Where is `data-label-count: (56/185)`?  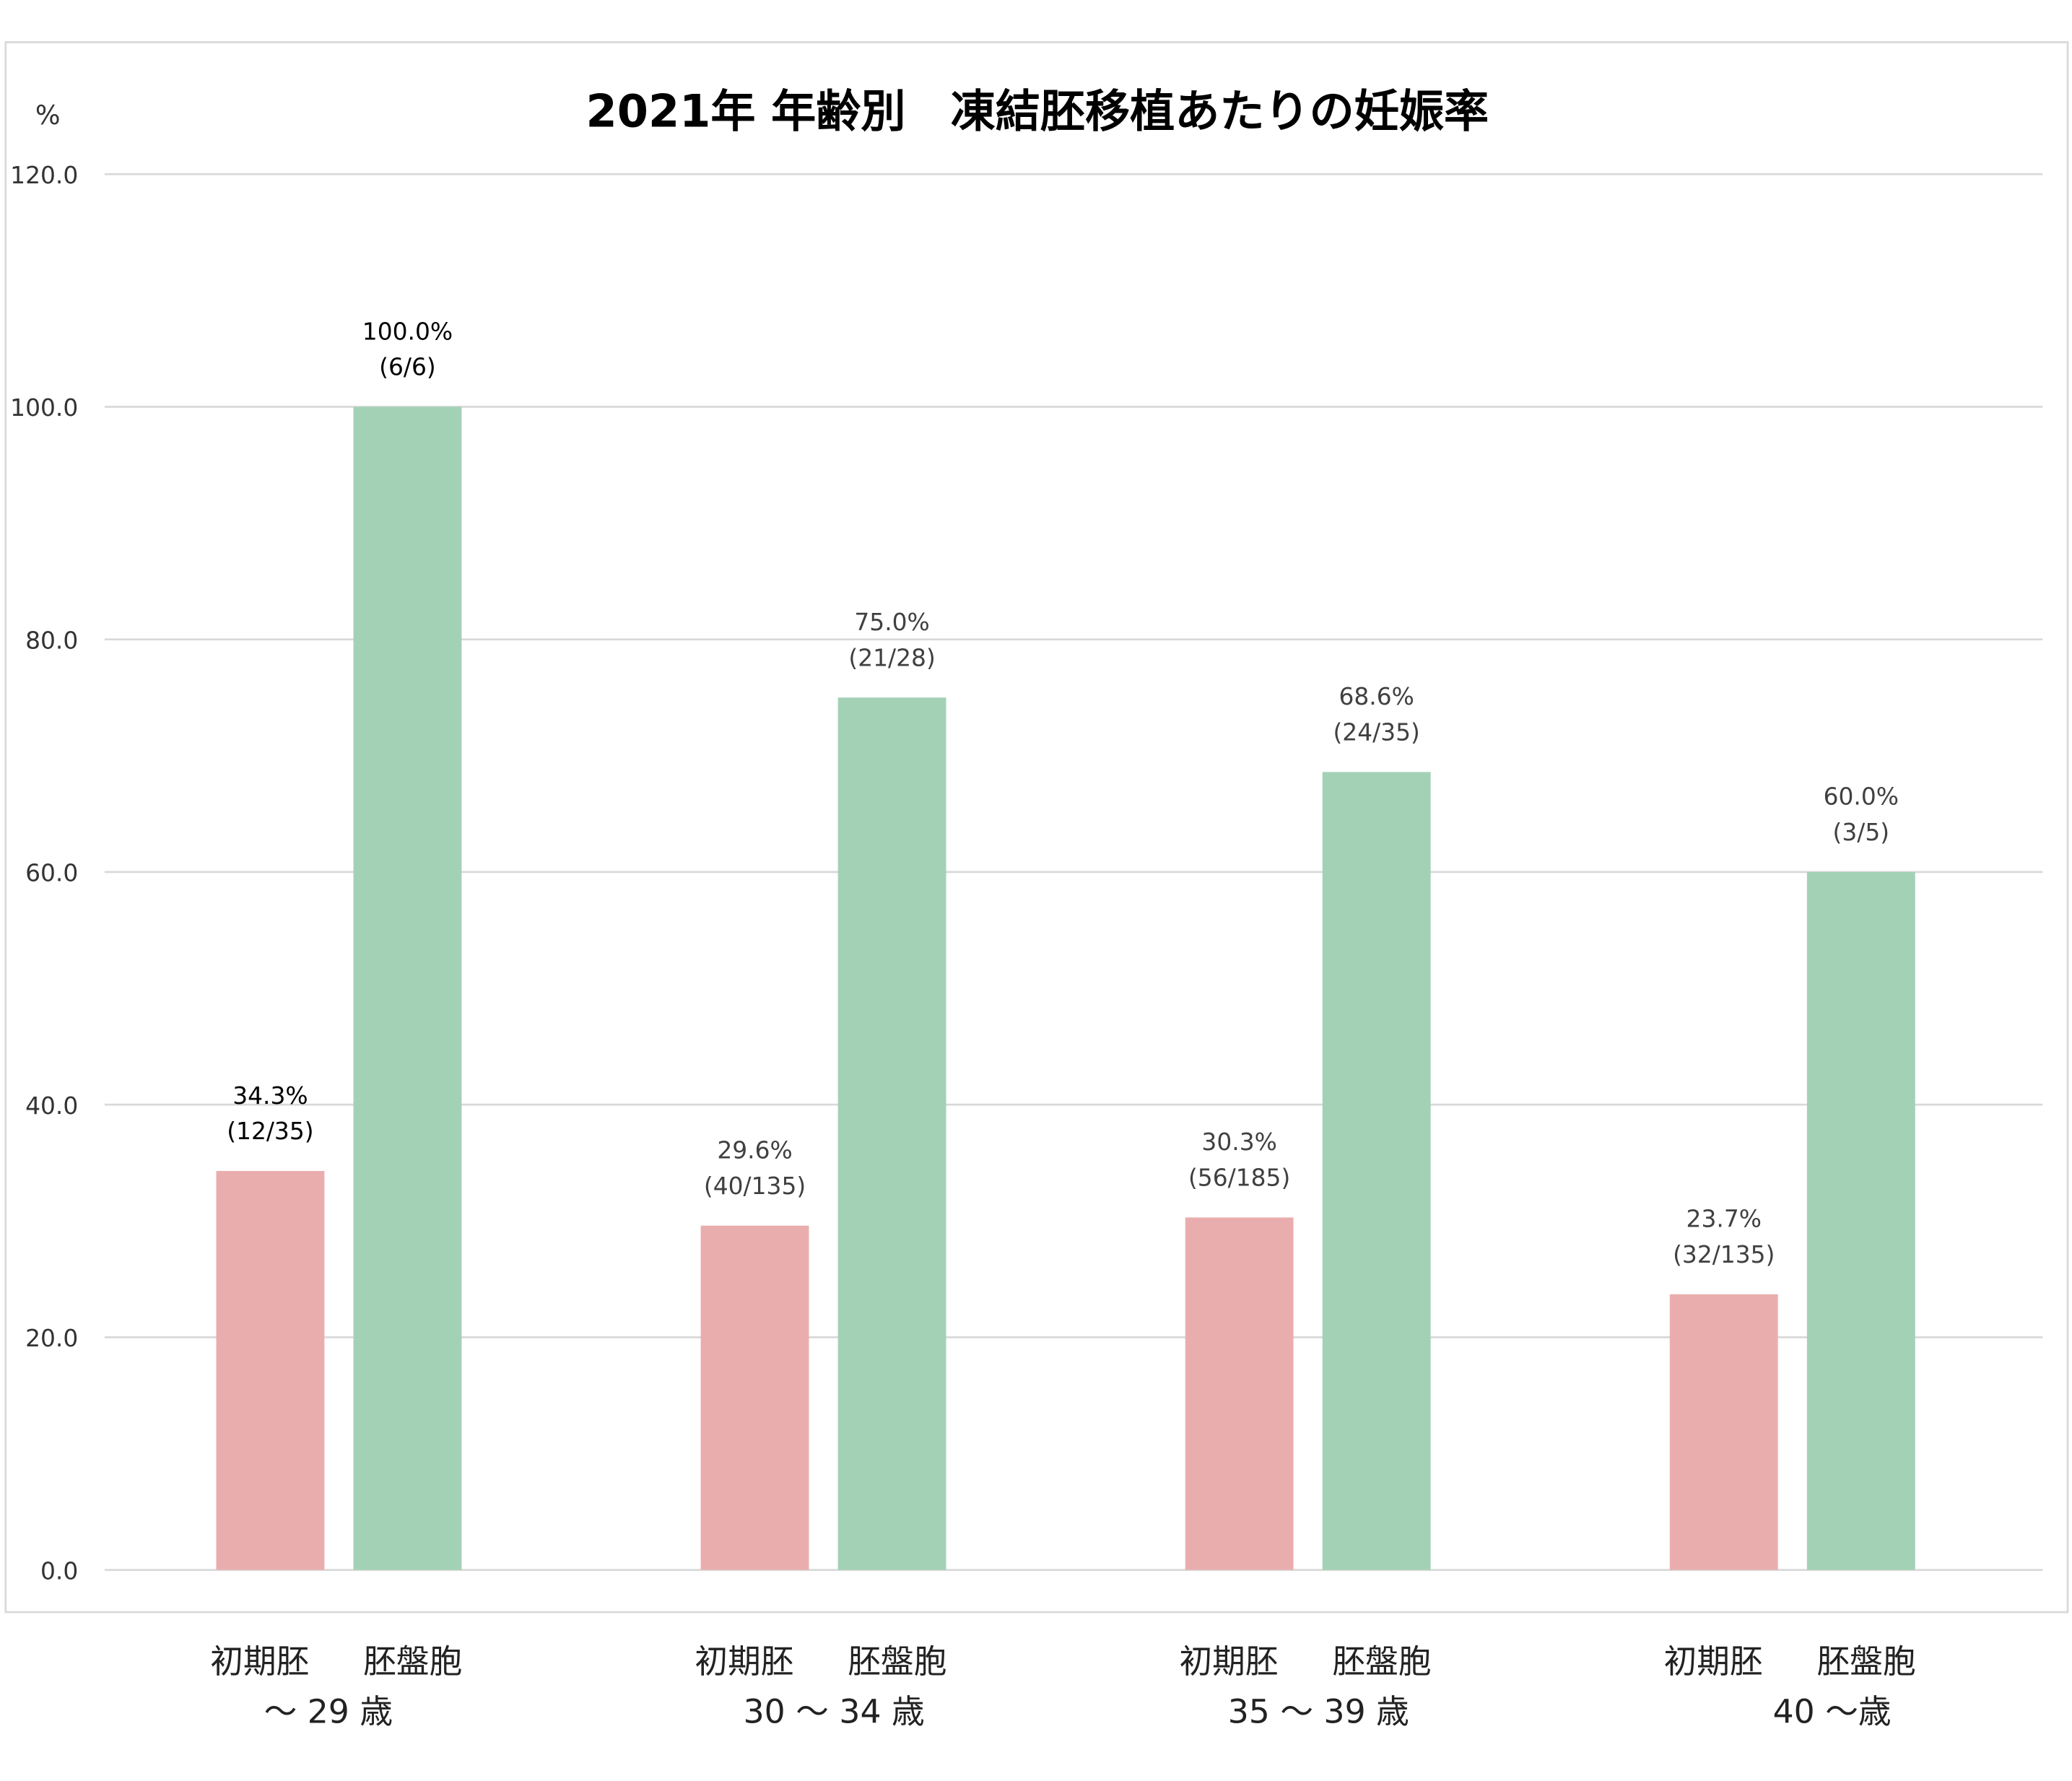
data-label-count: (56/185) is located at coordinates (1239, 1178).